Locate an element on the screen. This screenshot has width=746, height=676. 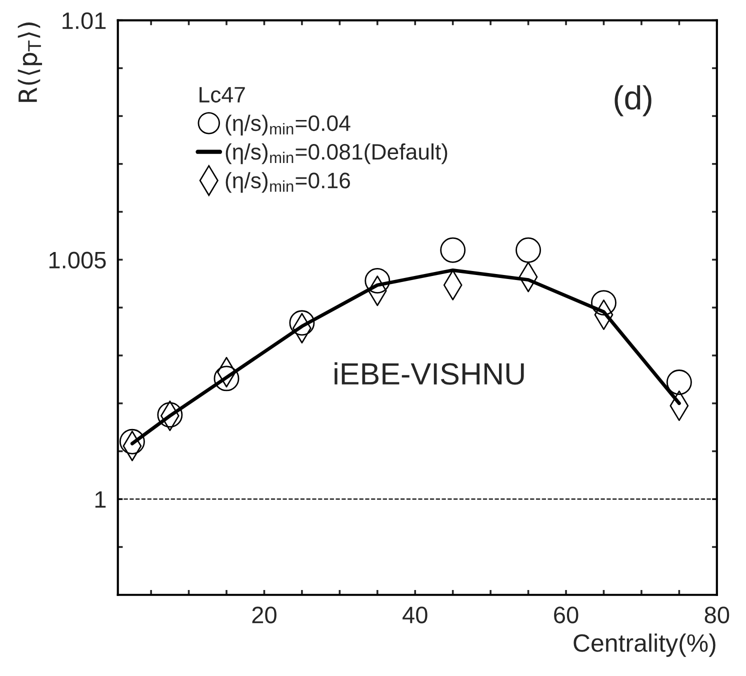
legend-label: (η/s)$_{min}$=0.081(Default) is located at coordinates (337, 153).